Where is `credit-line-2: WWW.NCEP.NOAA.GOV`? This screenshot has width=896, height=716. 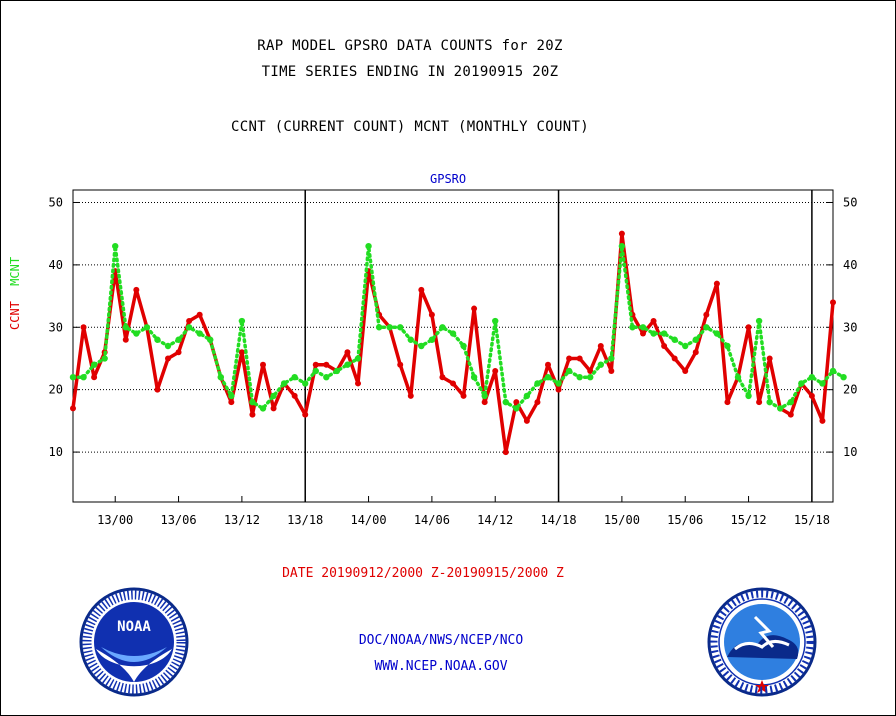 credit-line-2: WWW.NCEP.NOAA.GOV is located at coordinates (441, 666).